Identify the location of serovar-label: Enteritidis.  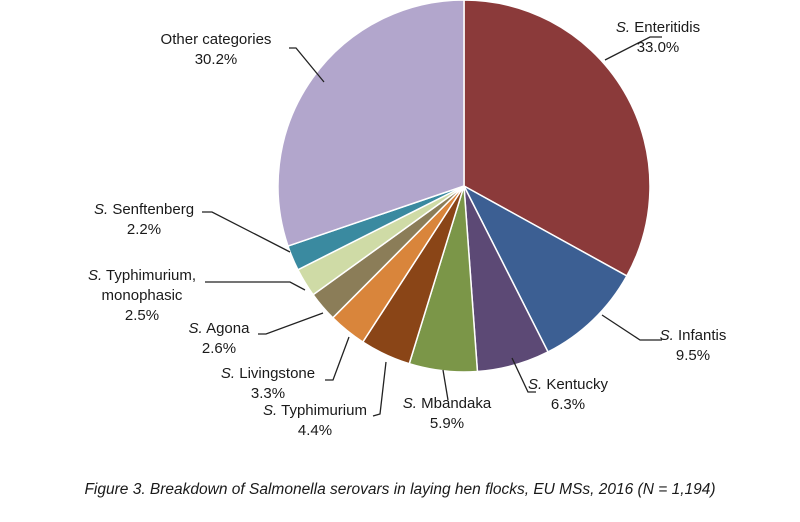
(667, 27).